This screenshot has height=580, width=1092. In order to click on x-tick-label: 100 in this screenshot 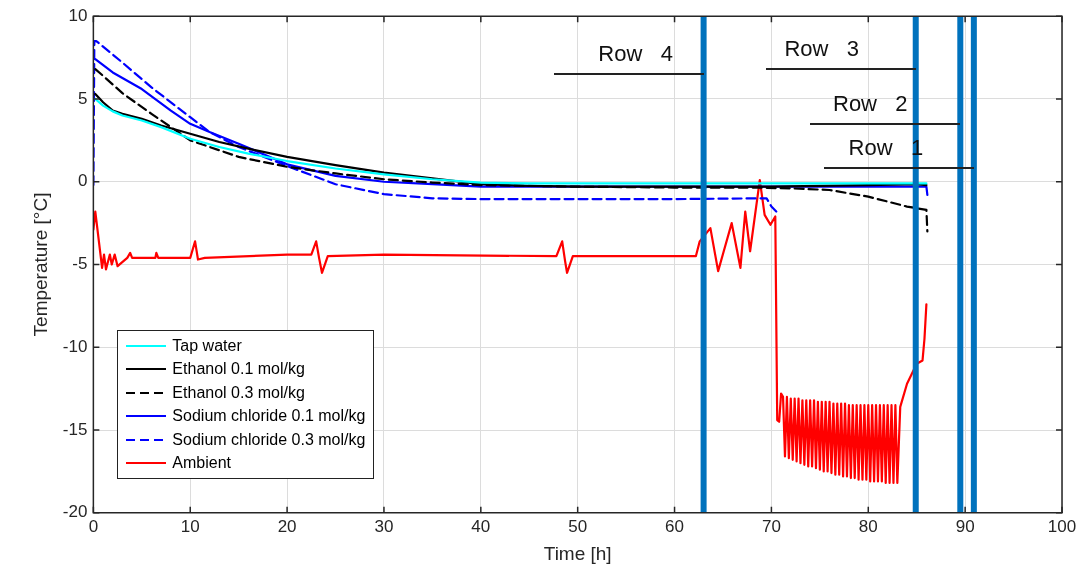, I will do `click(1062, 526)`.